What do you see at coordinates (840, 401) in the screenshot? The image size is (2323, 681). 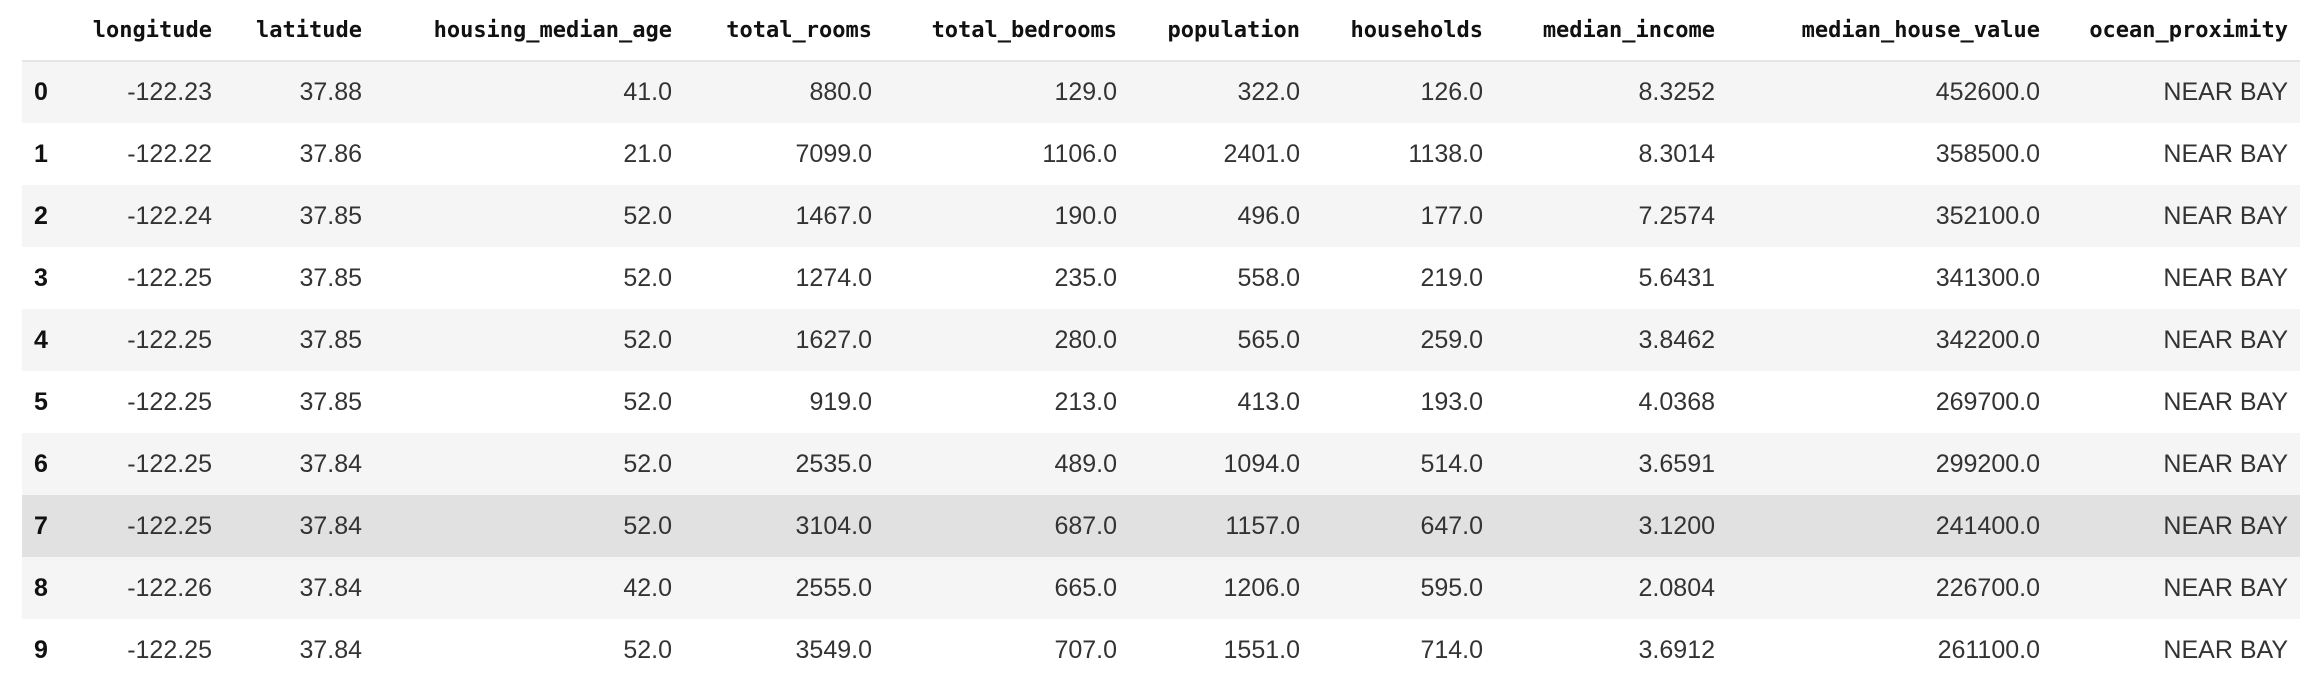 I see `table-cell-total-rooms: 919.0` at bounding box center [840, 401].